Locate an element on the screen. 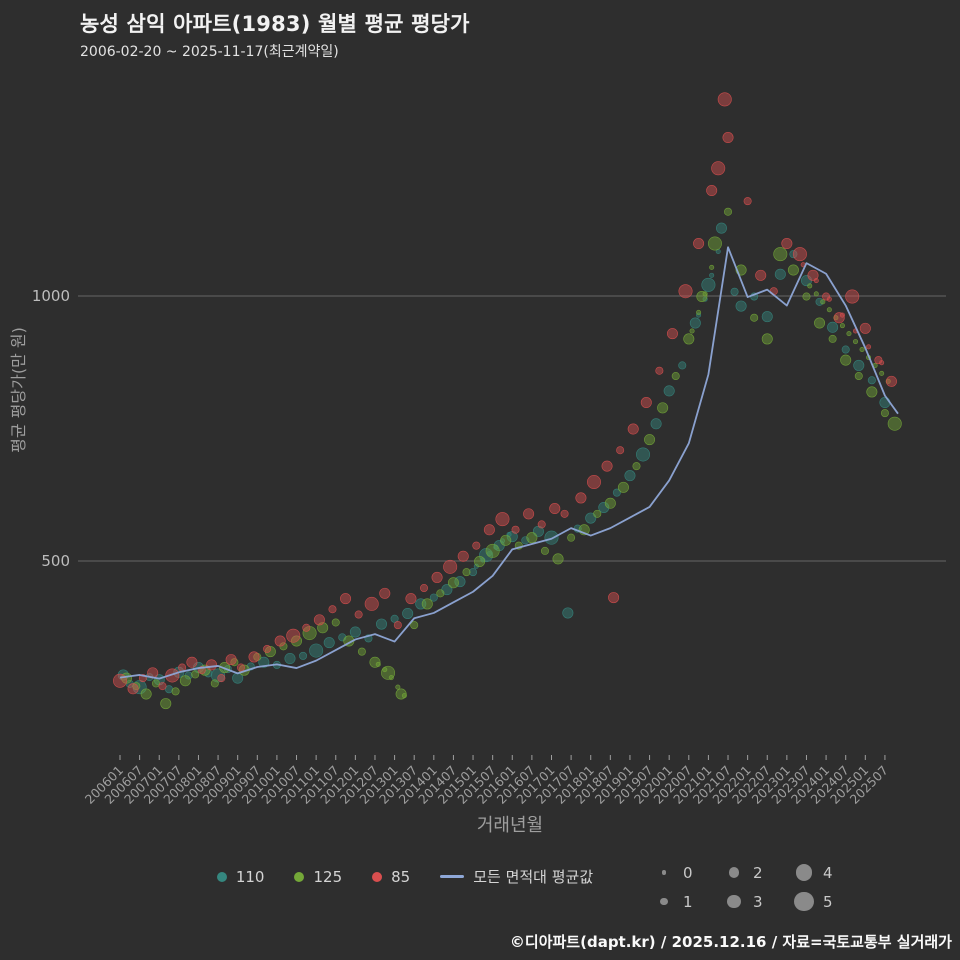 The image size is (960, 960). legend-item-모든 면적대 평균값: 모든 면적대 평균값 is located at coordinates (516, 876).